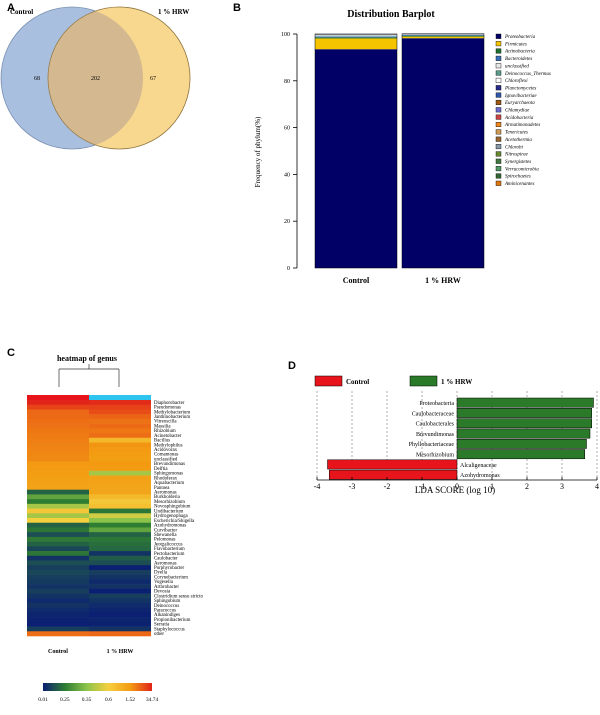 This screenshot has height=715, width=600. I want to click on heatmap-cell-methylobacterium-1-hrw, so click(120, 412).